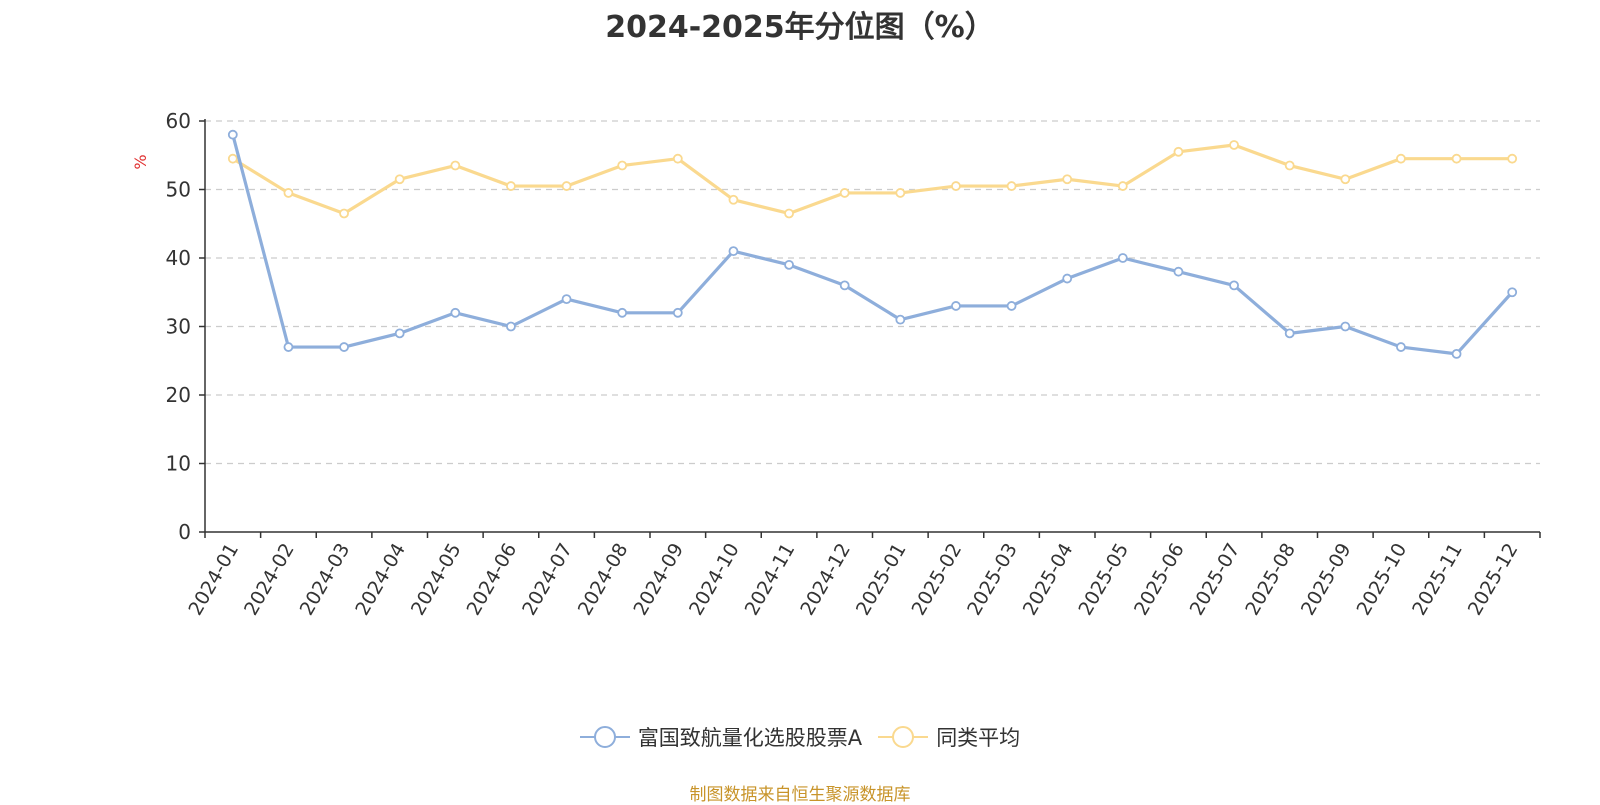 This screenshot has width=1600, height=805. What do you see at coordinates (325, 580) in the screenshot?
I see `x-tick-label: 2024-03` at bounding box center [325, 580].